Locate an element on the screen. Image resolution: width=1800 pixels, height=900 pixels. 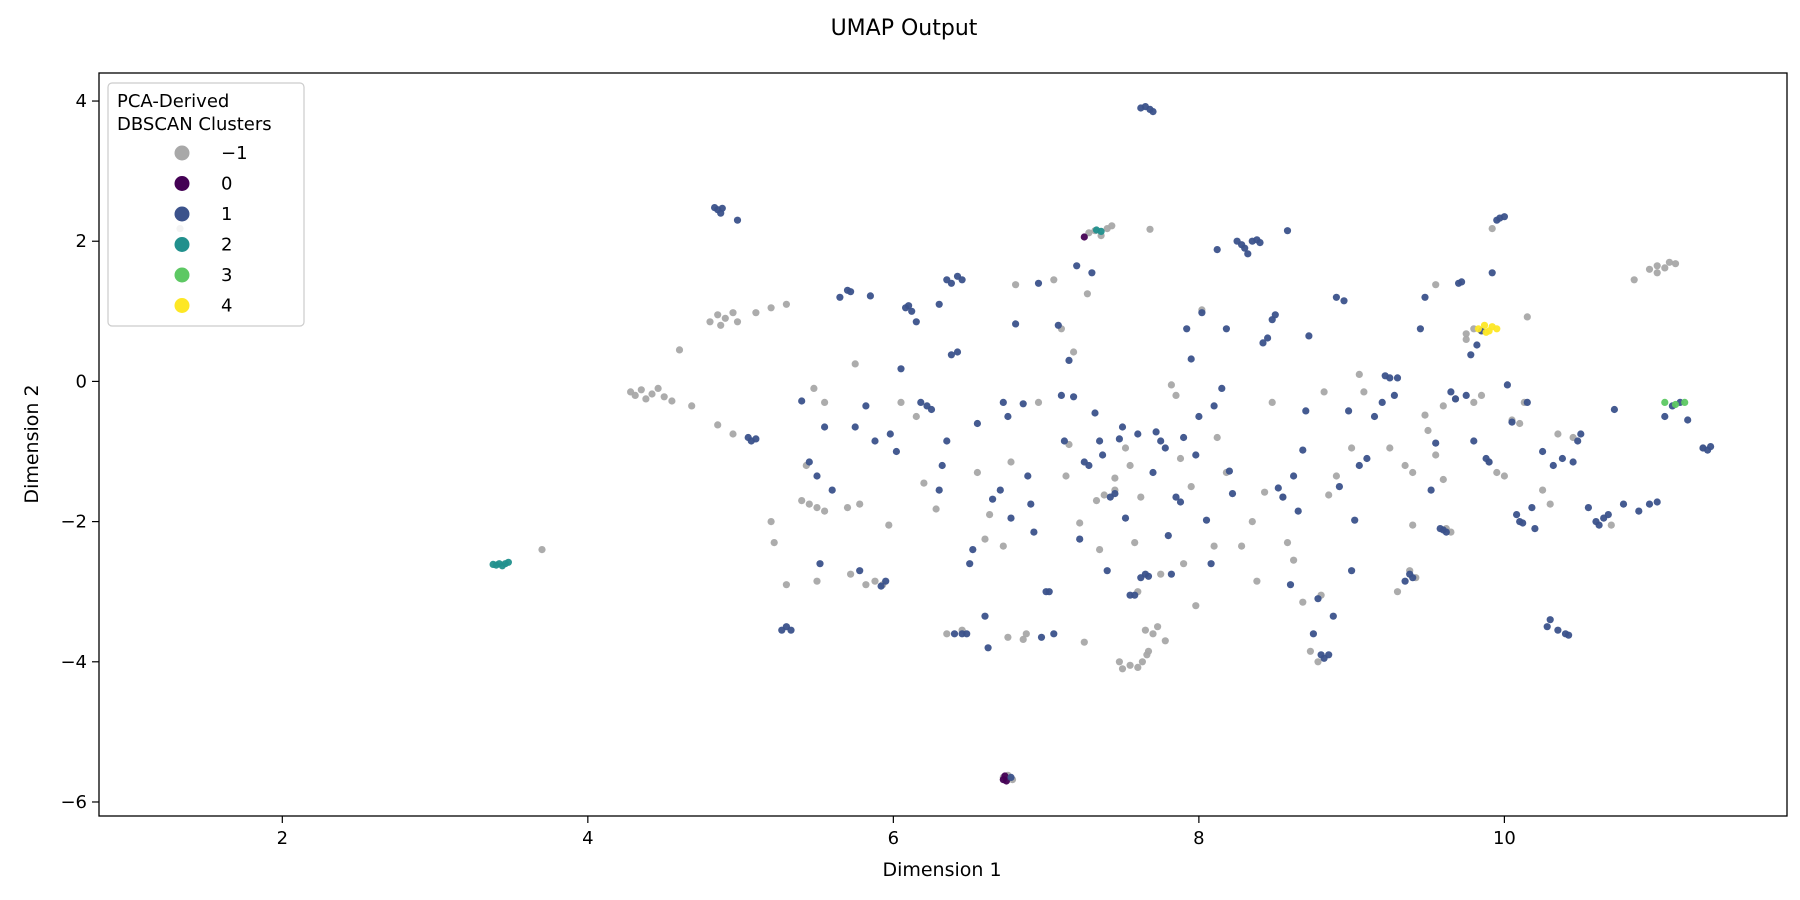
x-axis: 2 4 6 8 10 is located at coordinates (896, 832).